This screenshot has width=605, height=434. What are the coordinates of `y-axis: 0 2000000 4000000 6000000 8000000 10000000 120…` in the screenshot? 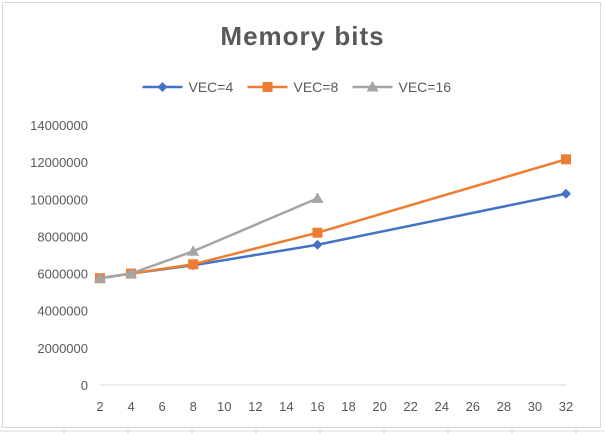 It's located at (59, 255).